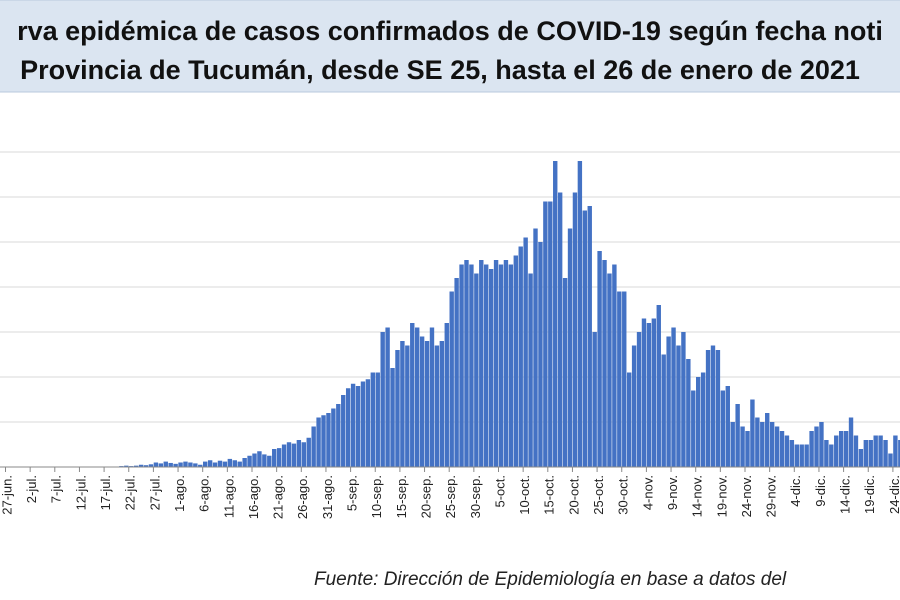 Image resolution: width=900 pixels, height=600 pixels. What do you see at coordinates (771, 496) in the screenshot?
I see `x-tick-label: 29-nov.` at bounding box center [771, 496].